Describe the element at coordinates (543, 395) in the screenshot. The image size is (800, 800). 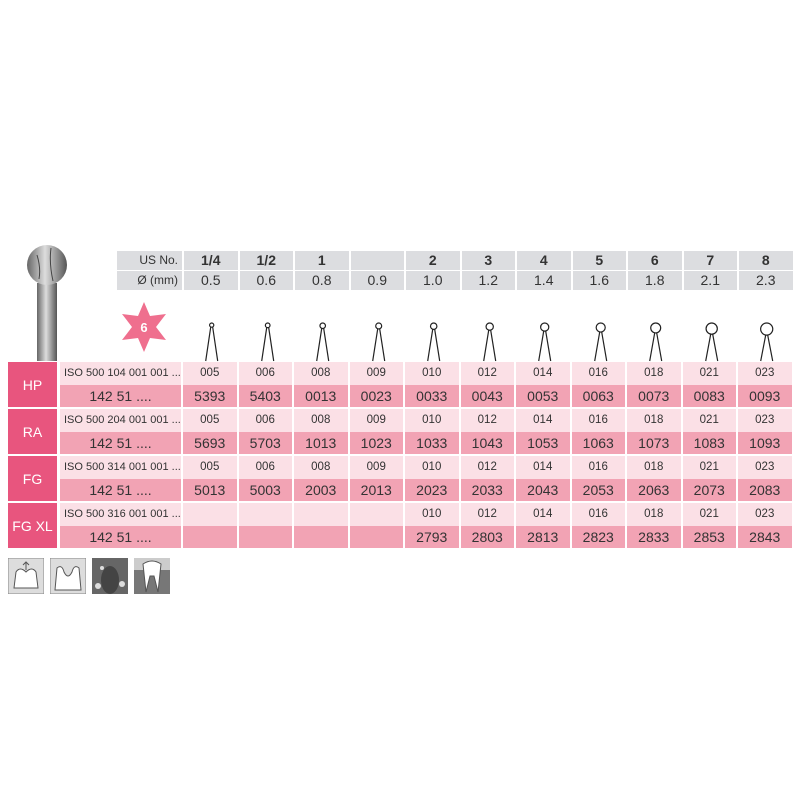
I see `article-number-cell: 0053` at that location.